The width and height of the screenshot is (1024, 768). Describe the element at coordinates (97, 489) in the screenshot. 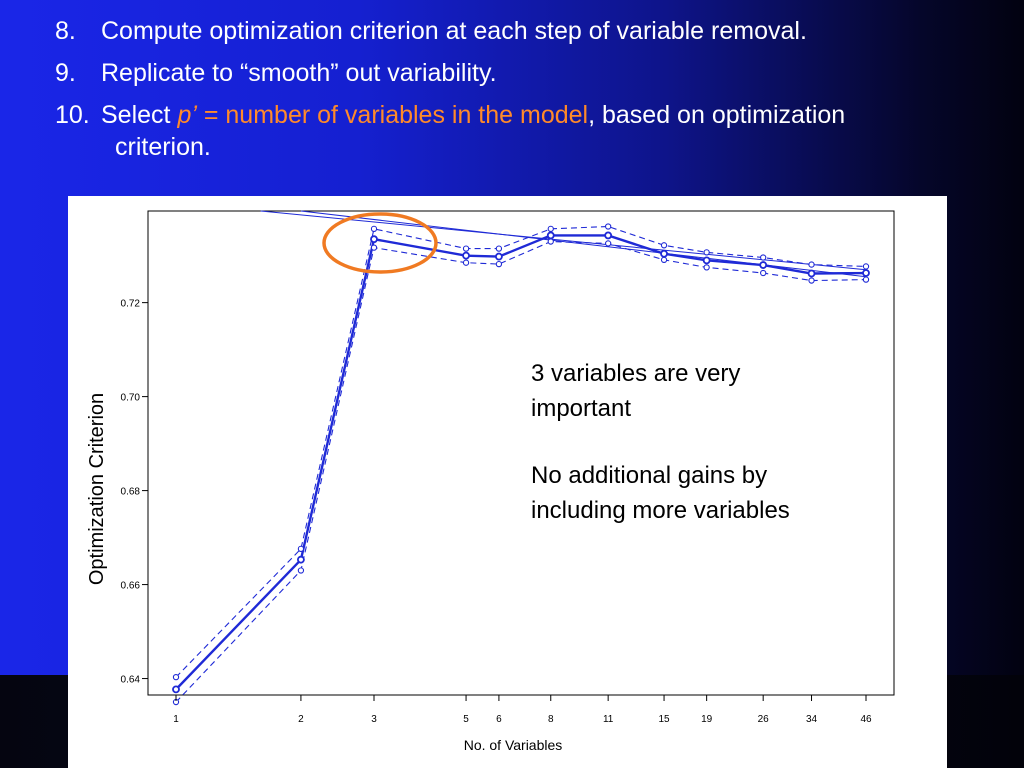

I see `y-axis-label: Optimization Criterion` at that location.